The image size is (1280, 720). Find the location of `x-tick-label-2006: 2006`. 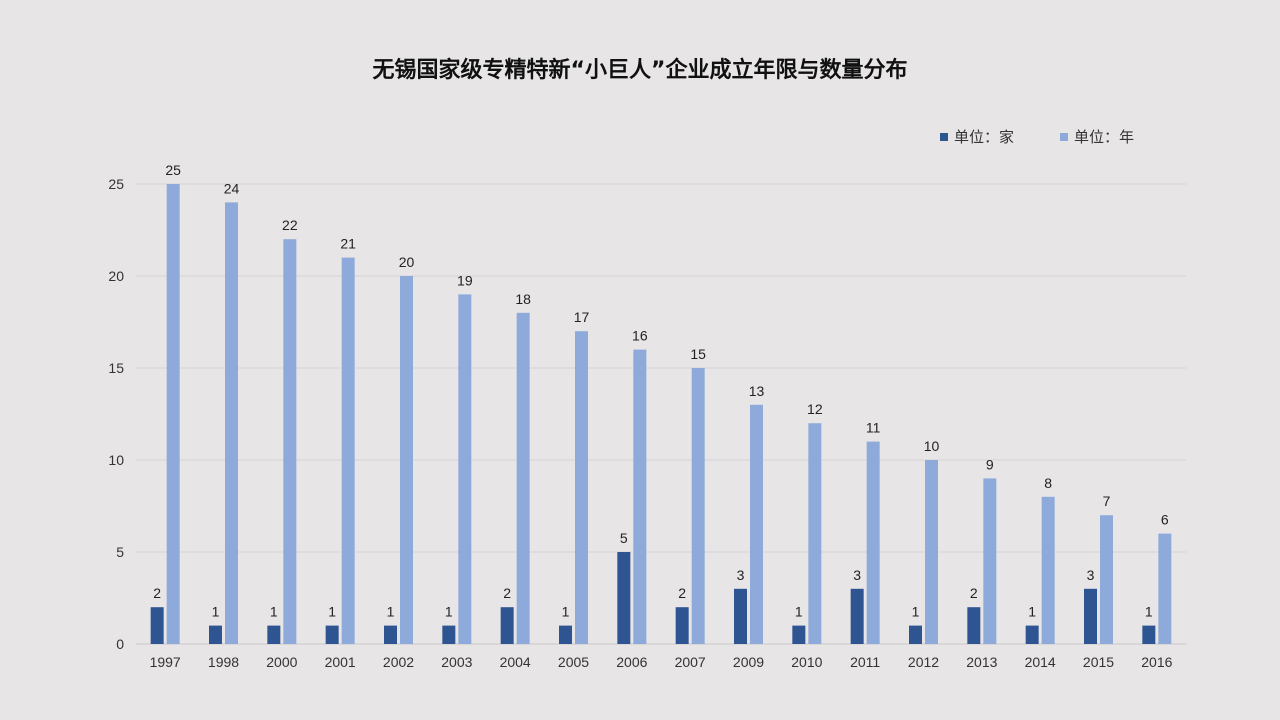

x-tick-label-2006: 2006 is located at coordinates (631, 662).